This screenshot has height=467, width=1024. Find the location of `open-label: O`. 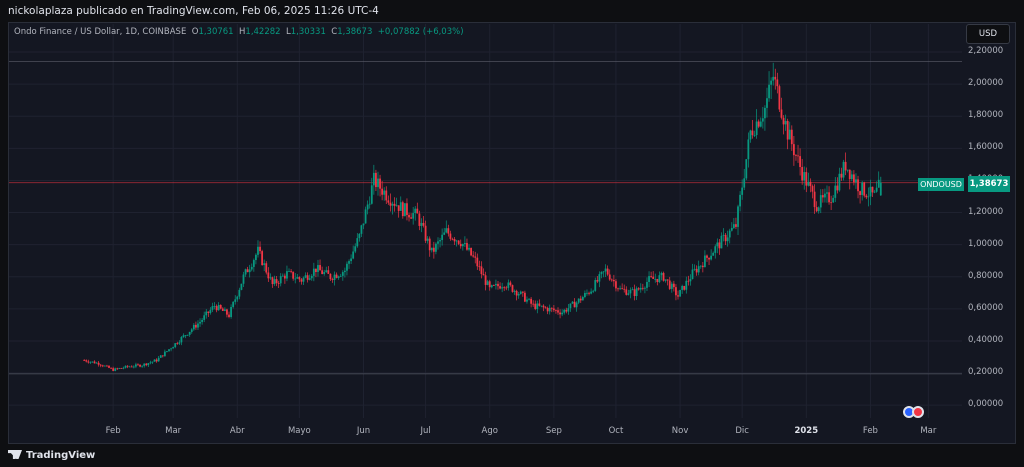

open-label: O is located at coordinates (195, 32).